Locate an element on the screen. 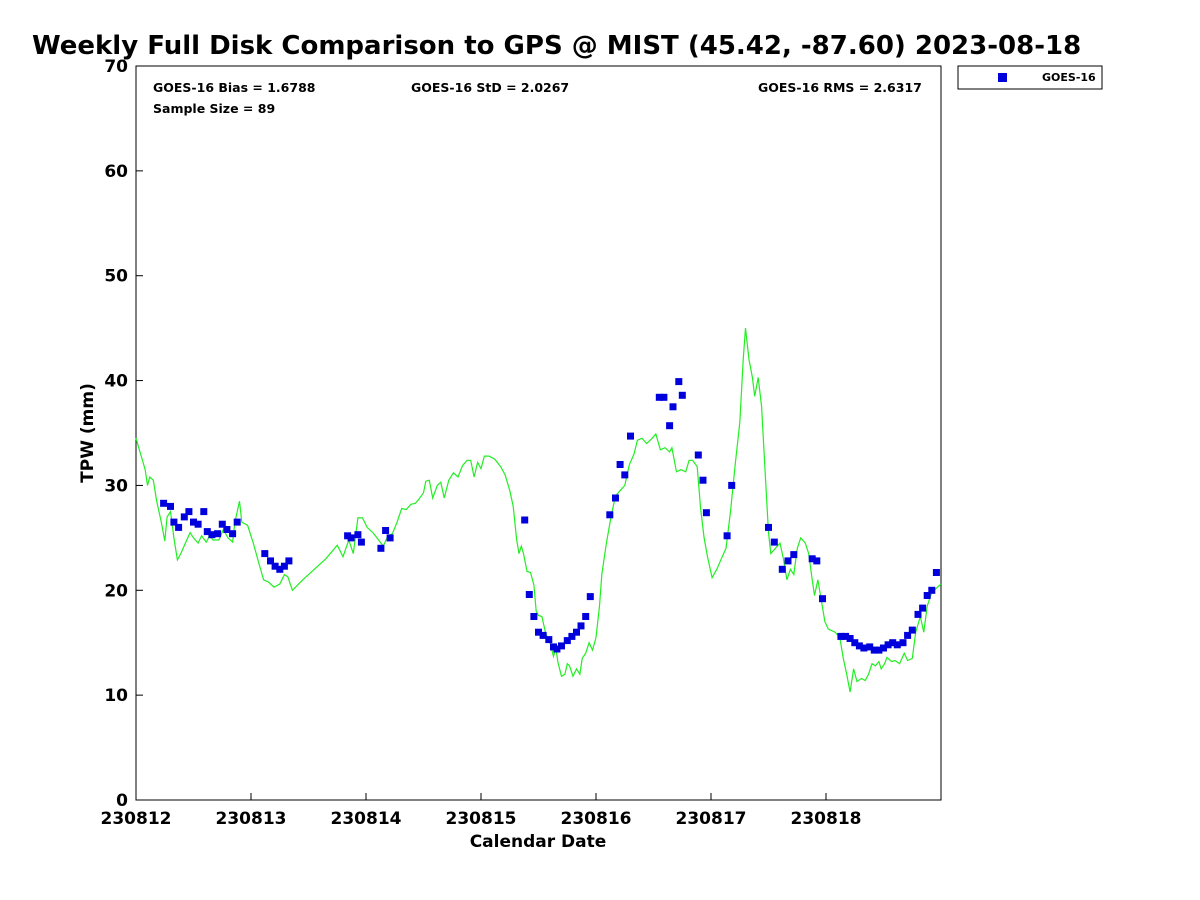 This screenshot has width=1200, height=900. sample-size-stat: Sample Size = 89 is located at coordinates (214, 108).